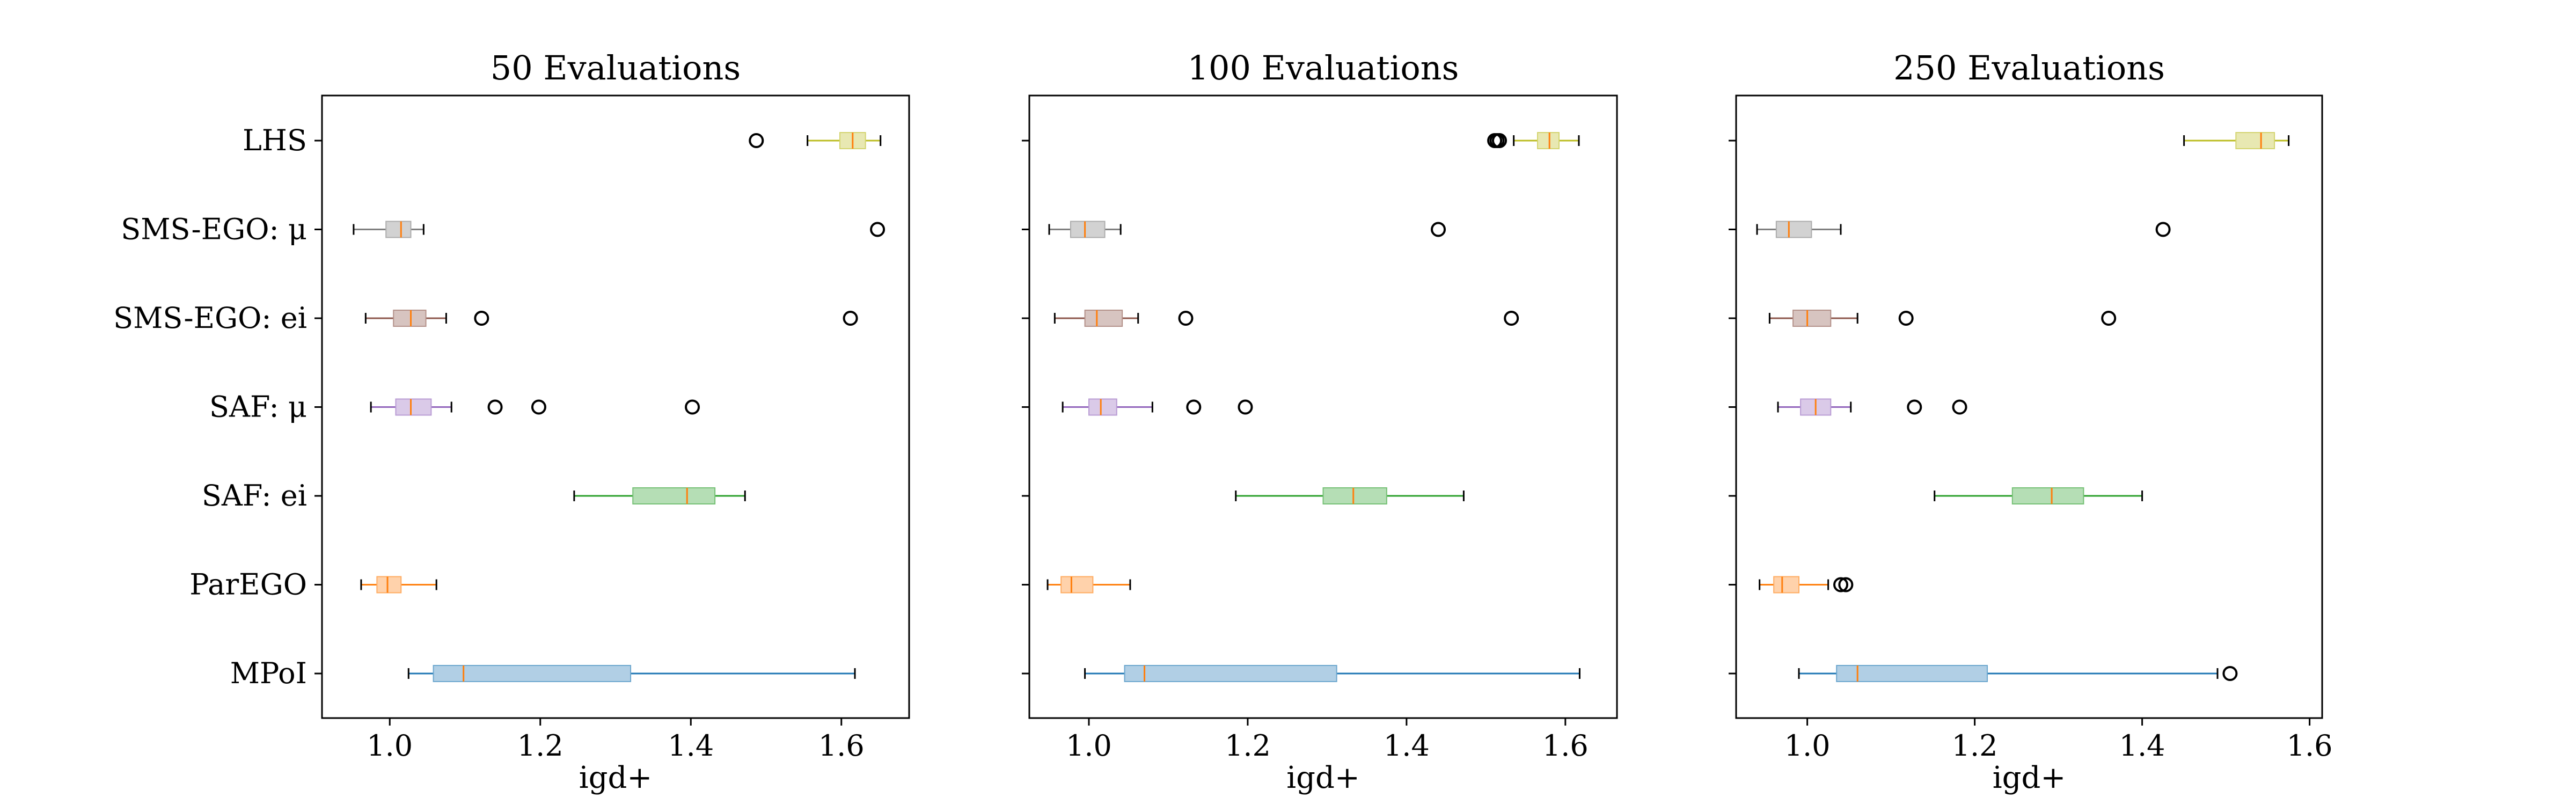  I want to click on y-tick-label: SMS-EGO: μ, so click(214, 229).